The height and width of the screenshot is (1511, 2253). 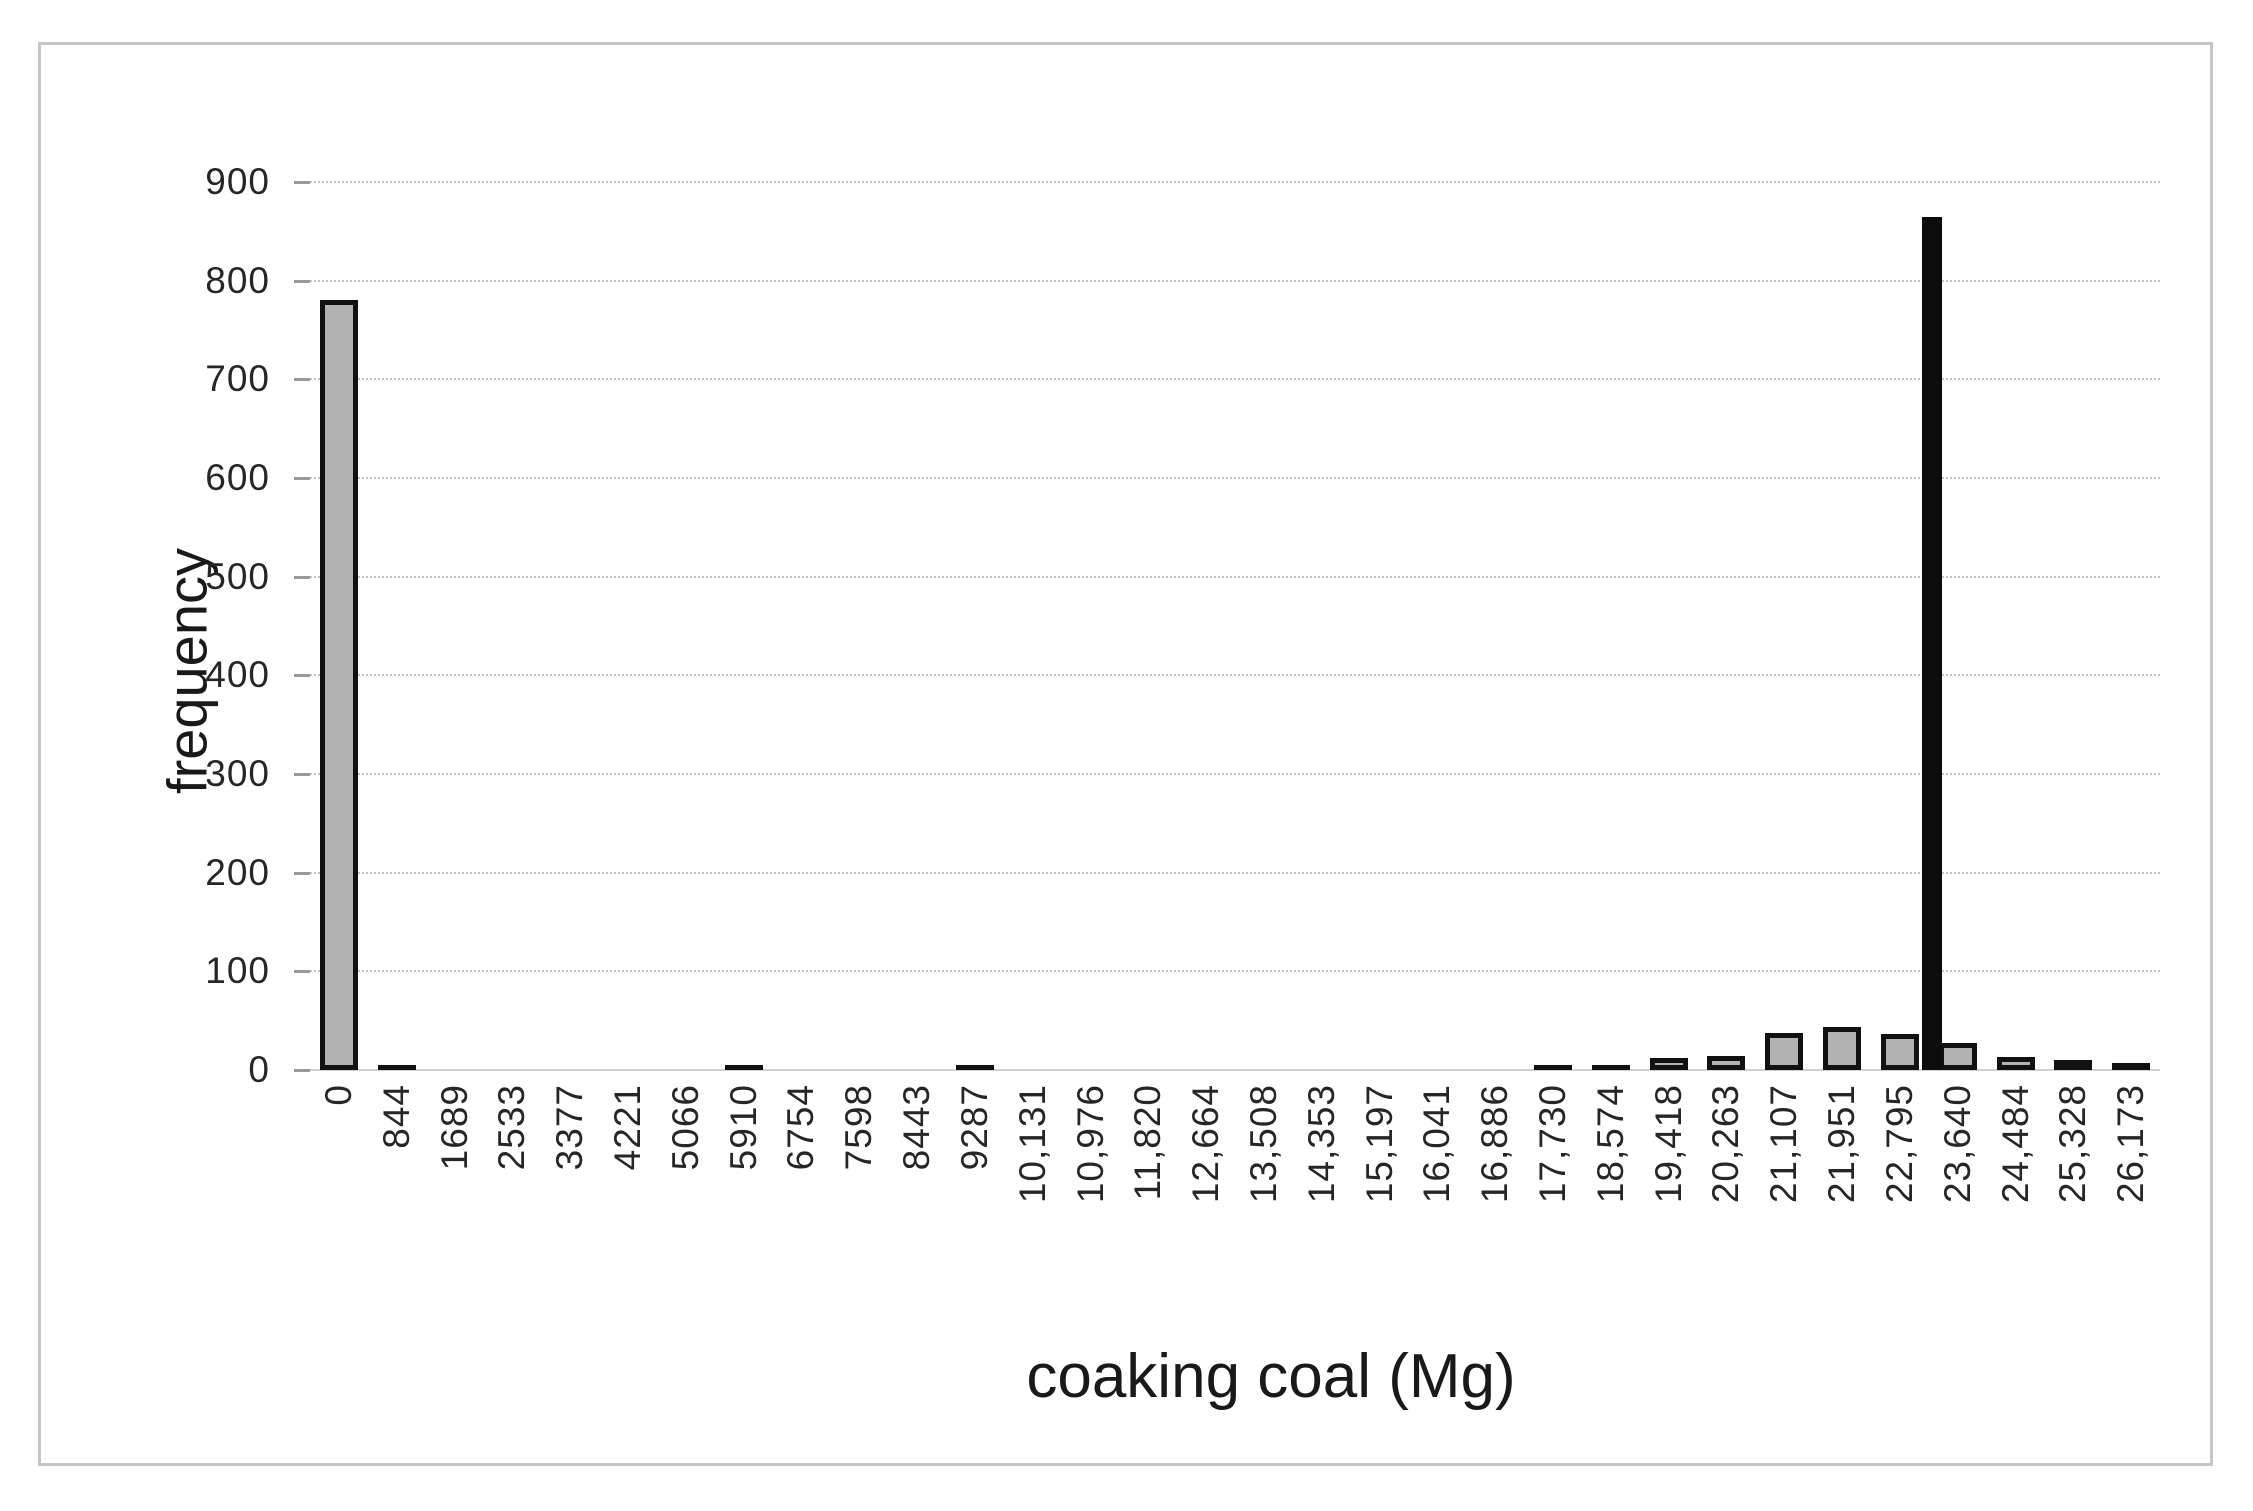 What do you see at coordinates (237, 379) in the screenshot?
I see `y-tick-label: 700` at bounding box center [237, 379].